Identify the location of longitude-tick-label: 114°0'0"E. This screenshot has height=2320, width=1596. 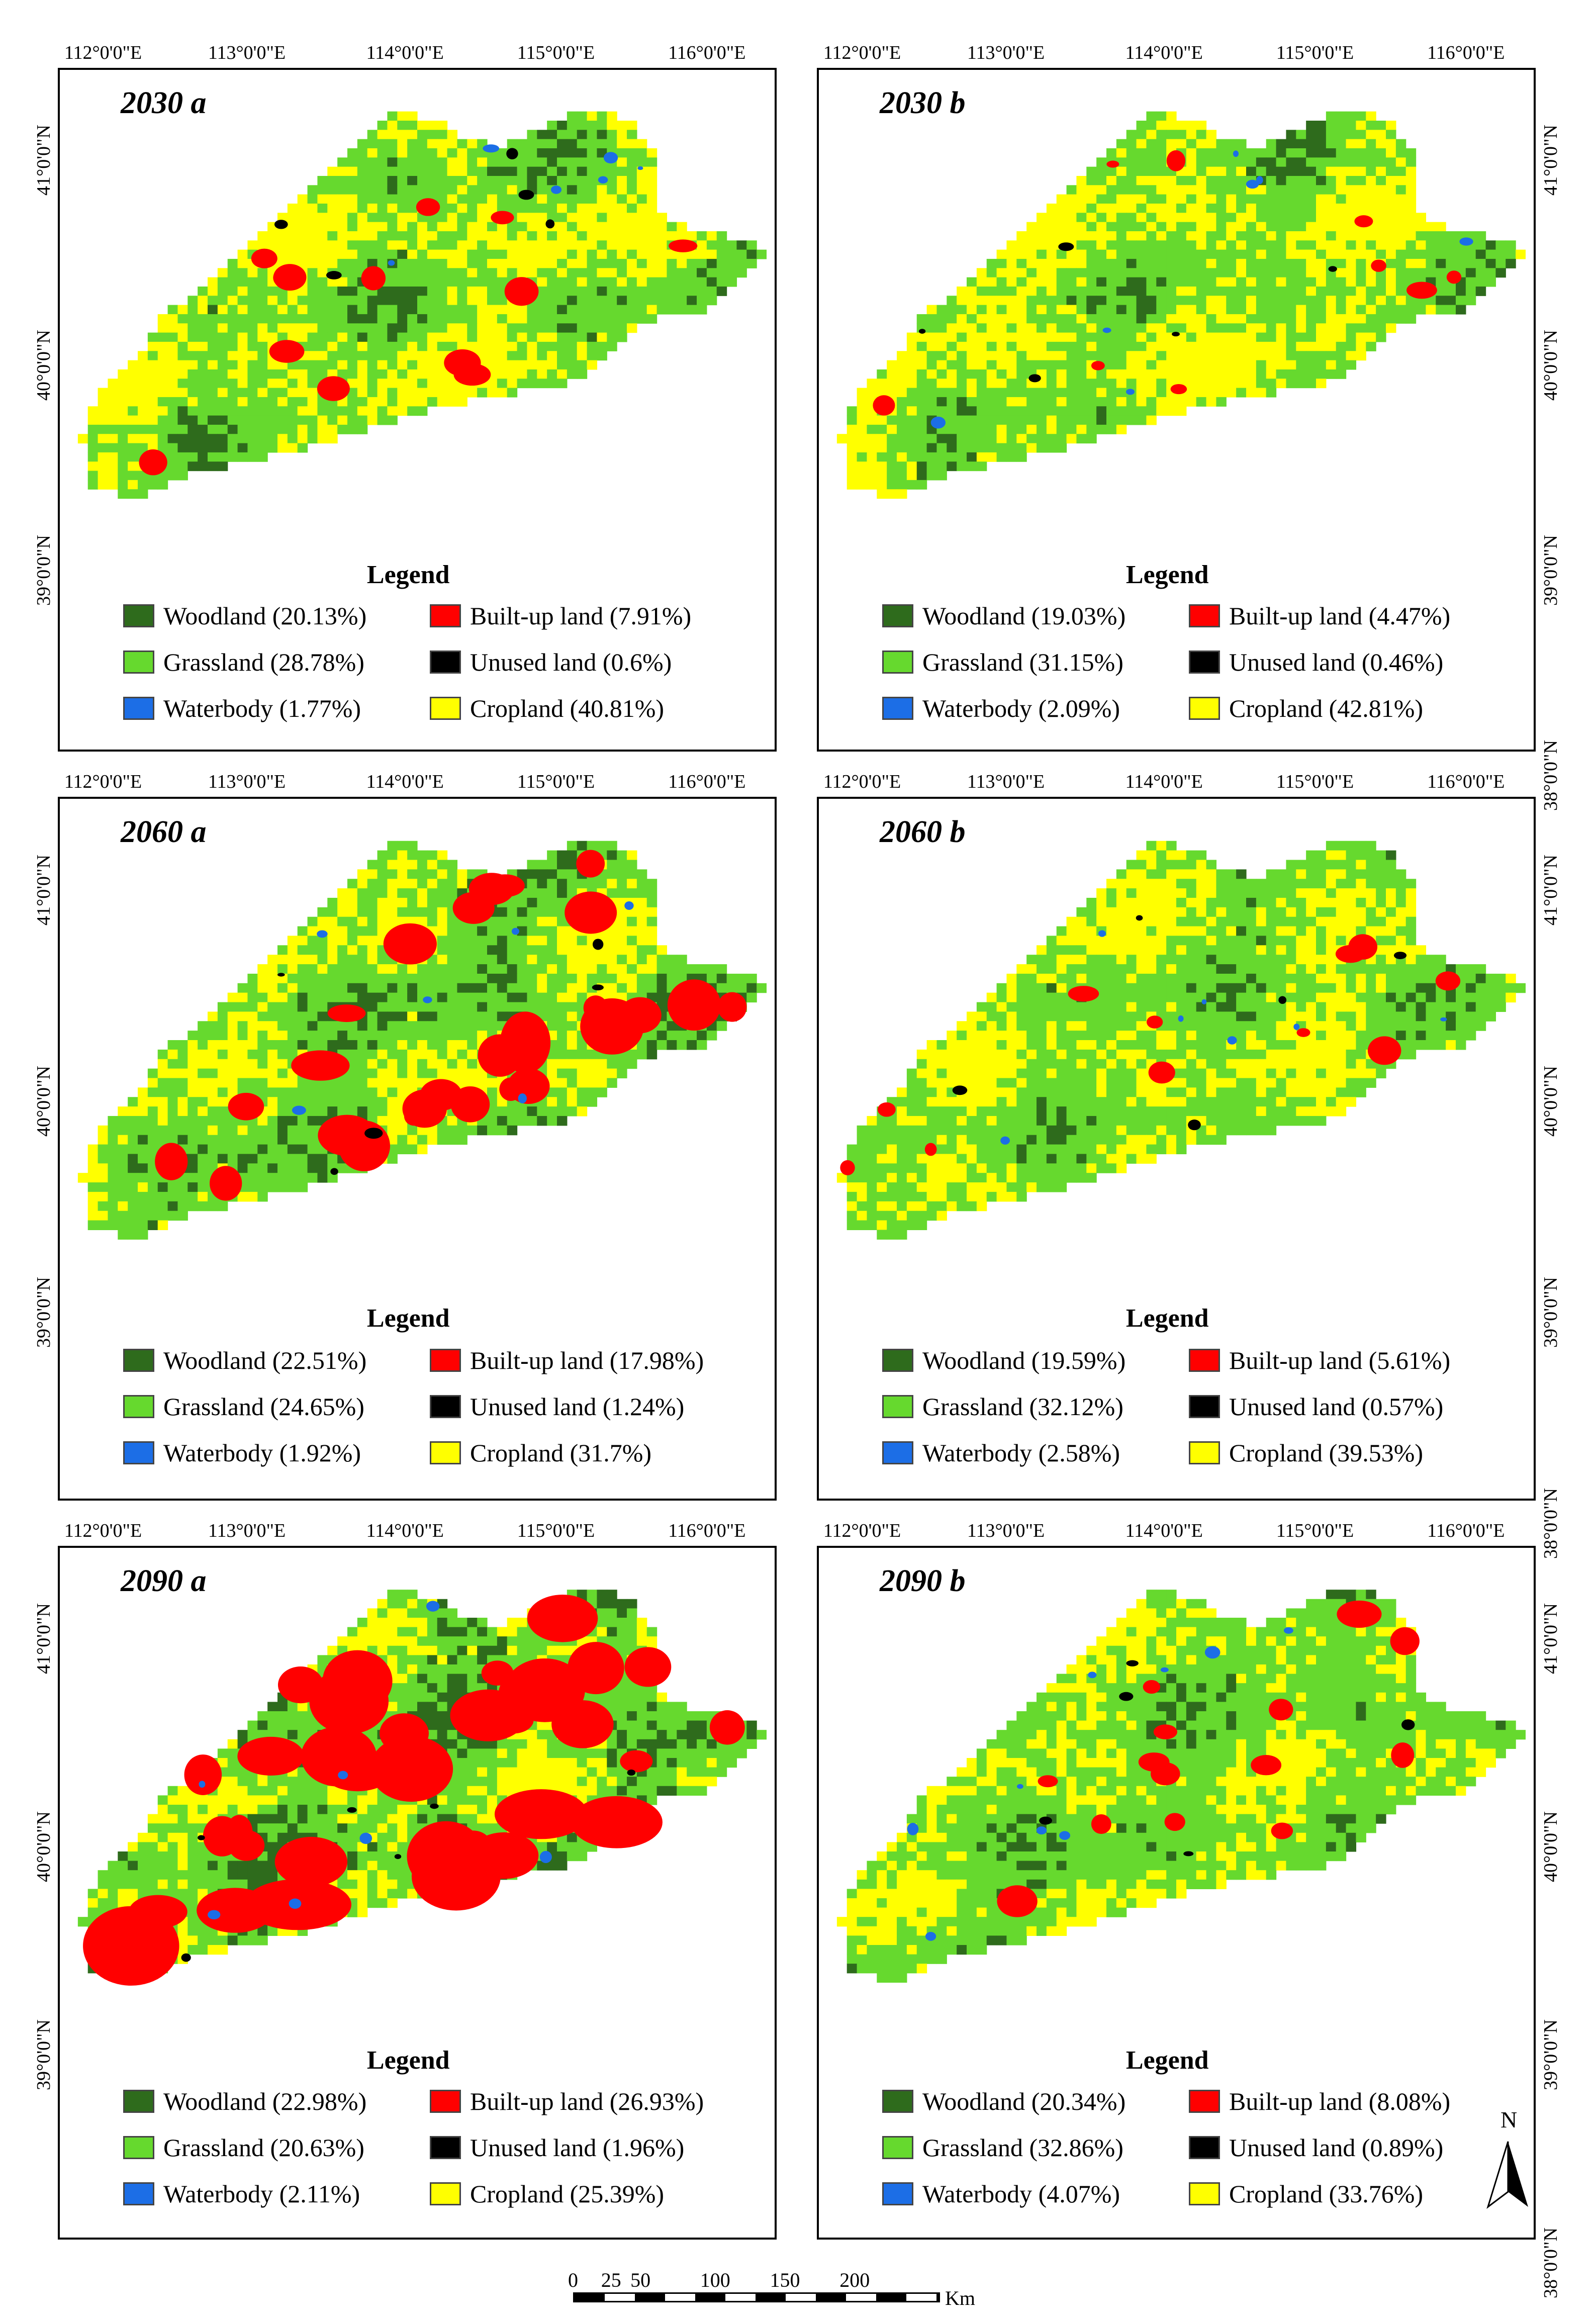
(1164, 781).